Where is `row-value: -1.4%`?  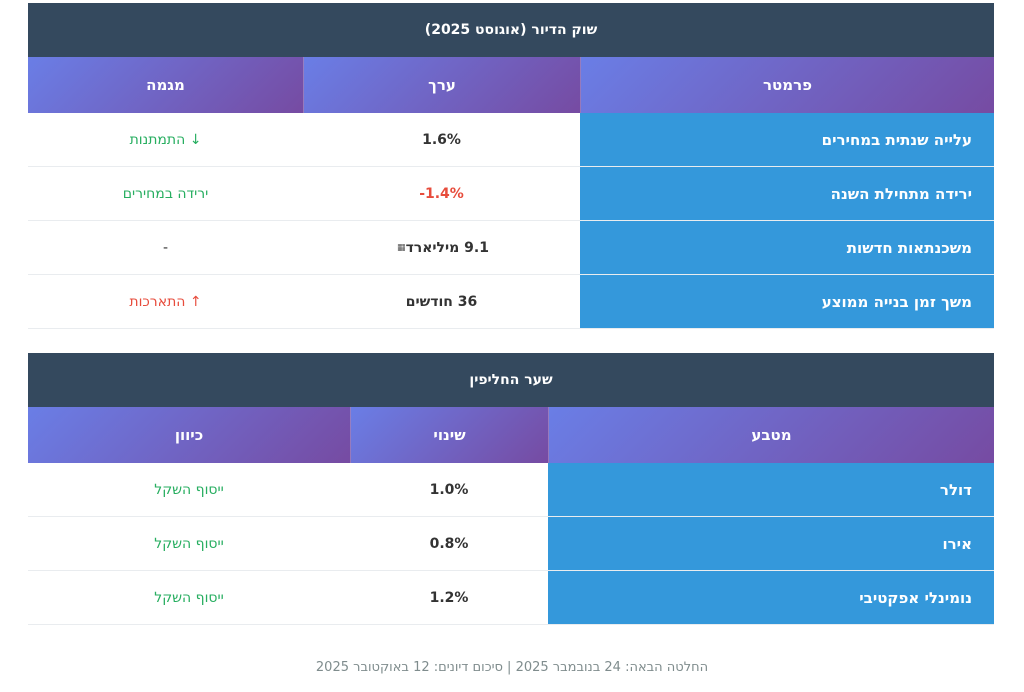 row-value: -1.4% is located at coordinates (441, 193).